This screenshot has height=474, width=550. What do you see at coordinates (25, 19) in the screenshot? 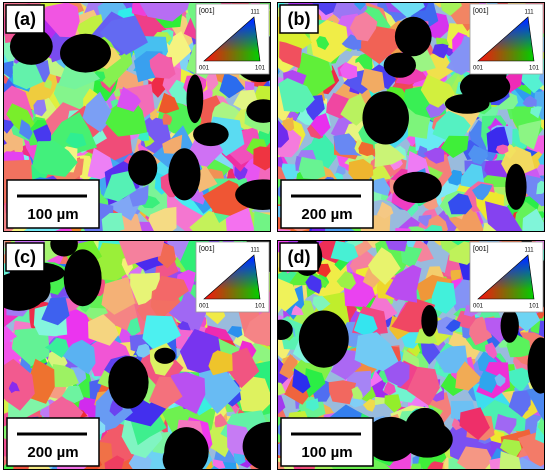
I see `panel-label: (a)` at bounding box center [25, 19].